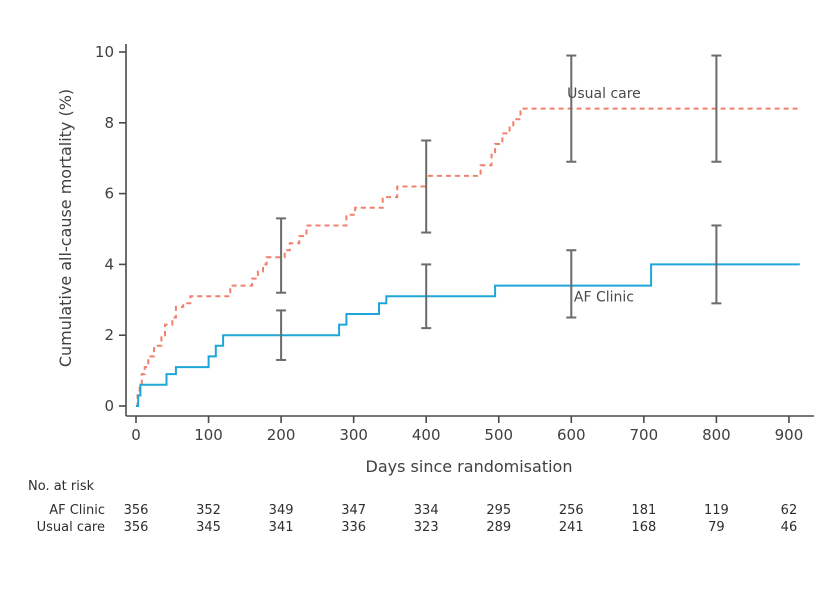 This screenshot has width=840, height=591. What do you see at coordinates (426, 435) in the screenshot?
I see `x-tick-label: 400` at bounding box center [426, 435].